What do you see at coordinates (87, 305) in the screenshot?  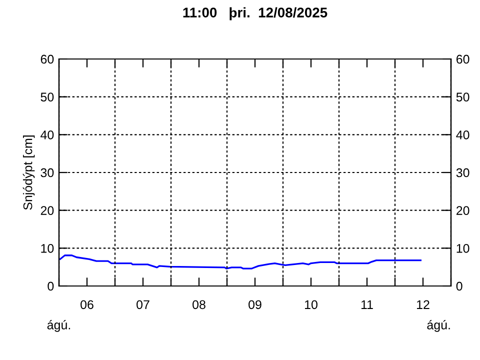 I see `x-tick-label: 06` at bounding box center [87, 305].